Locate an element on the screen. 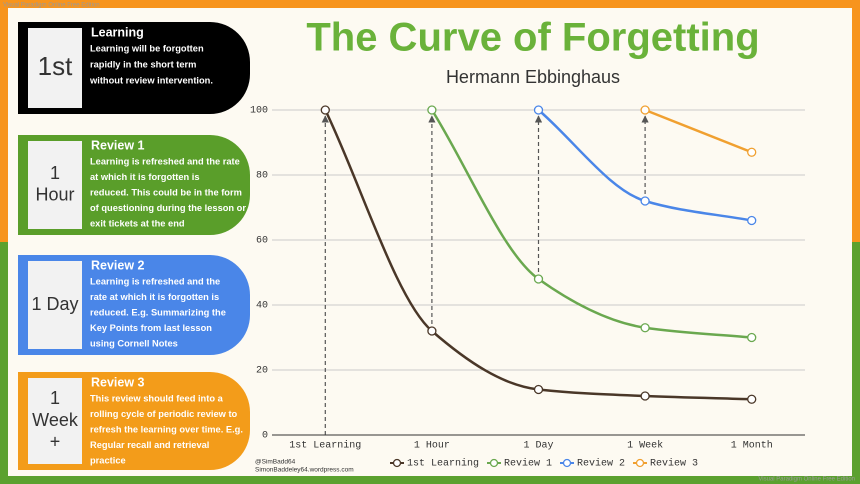 The height and width of the screenshot is (484, 860). panel-text: Key Points from last lesson is located at coordinates (151, 328).